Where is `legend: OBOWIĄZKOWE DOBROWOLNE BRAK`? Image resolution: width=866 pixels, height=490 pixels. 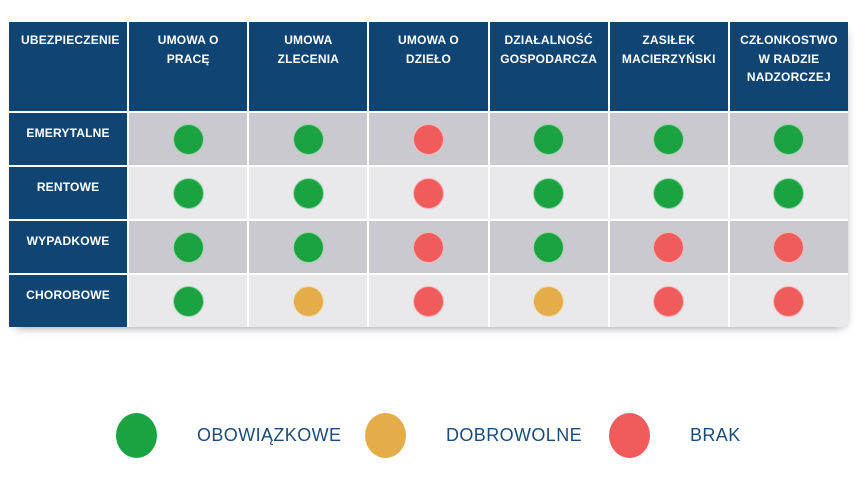 legend: OBOWIĄZKOWE DOBROWOLNE BRAK is located at coordinates (433, 436).